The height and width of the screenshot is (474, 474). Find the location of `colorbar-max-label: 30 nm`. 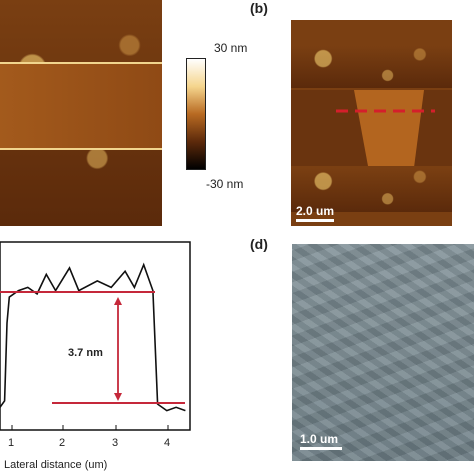

colorbar-max-label: 30 nm is located at coordinates (231, 48).